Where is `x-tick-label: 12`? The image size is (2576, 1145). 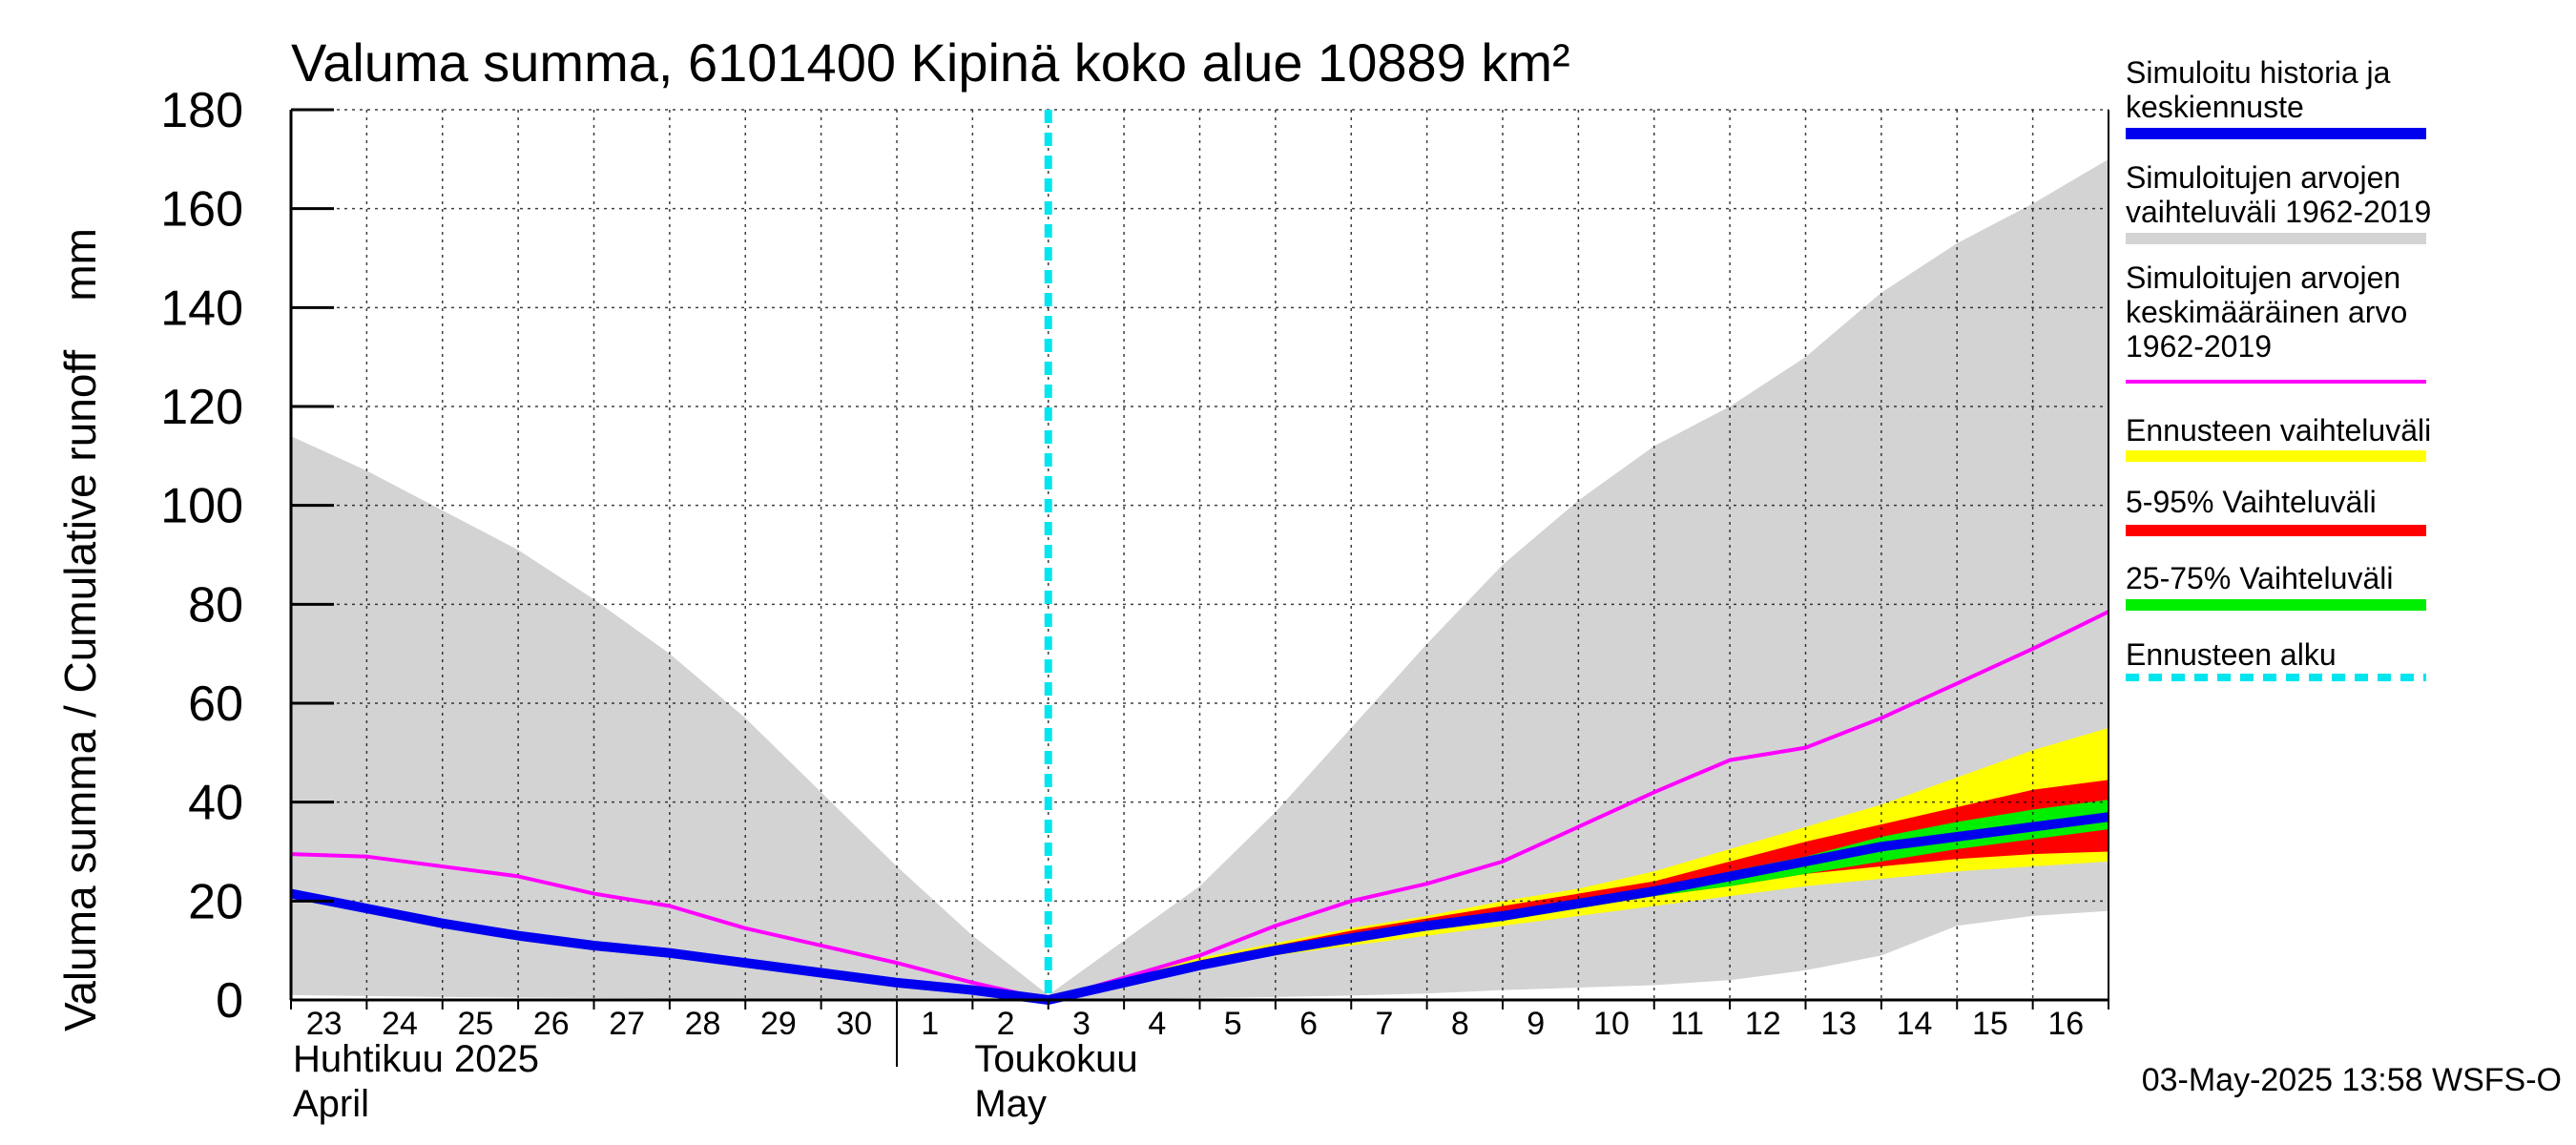 x-tick-label: 12 is located at coordinates (1763, 1024).